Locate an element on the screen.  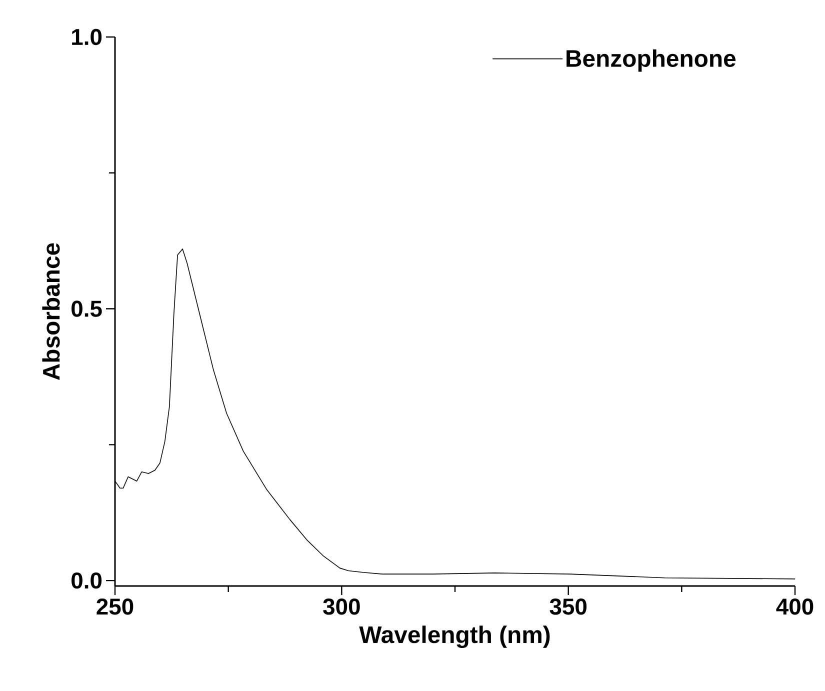
x-tick-label: 300 is located at coordinates (341, 606).